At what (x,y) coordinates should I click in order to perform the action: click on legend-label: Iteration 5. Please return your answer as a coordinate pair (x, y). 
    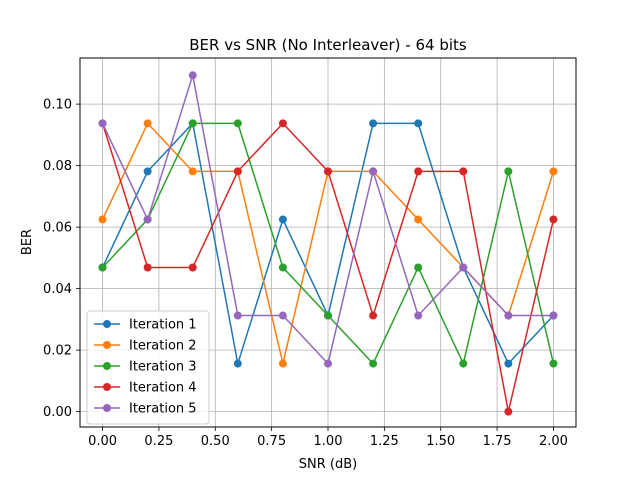
    Looking at the image, I should click on (163, 409).